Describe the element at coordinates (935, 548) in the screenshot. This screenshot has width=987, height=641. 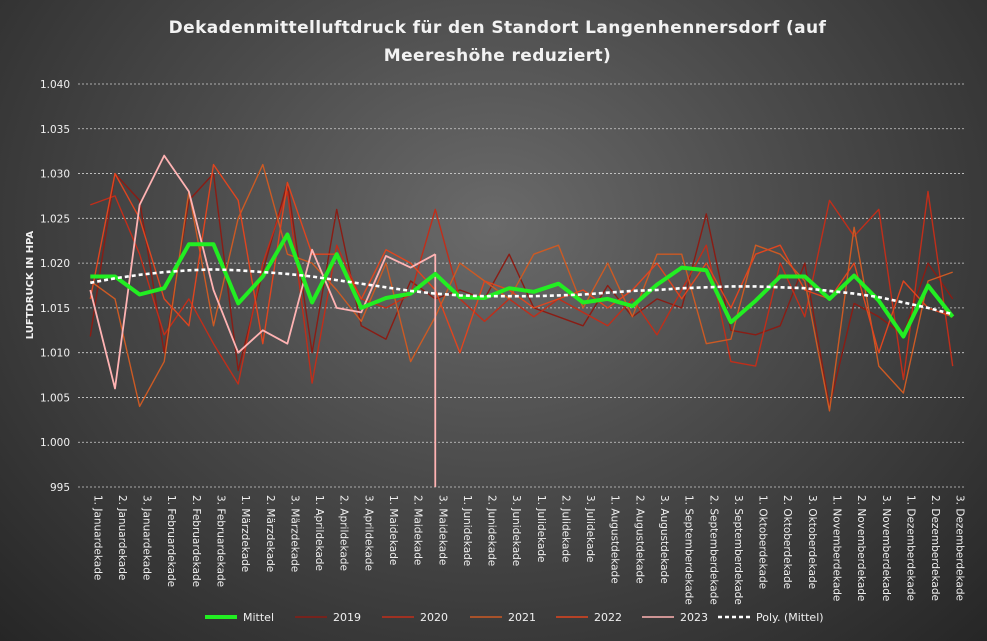
I see `x-tick-label: 2. Dezemberdekade` at that location.